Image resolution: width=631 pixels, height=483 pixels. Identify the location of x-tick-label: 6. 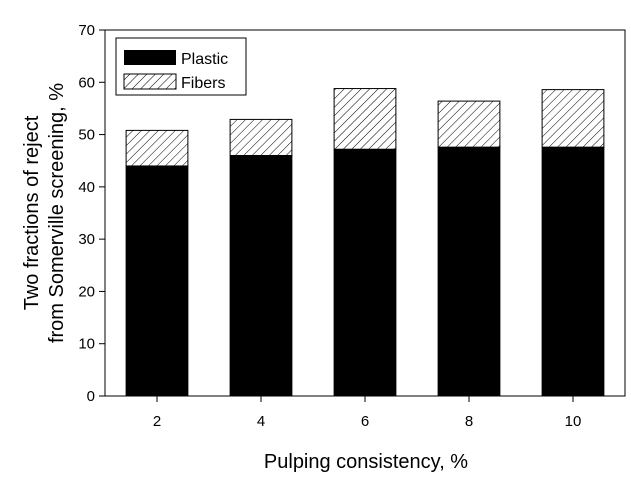
(365, 421).